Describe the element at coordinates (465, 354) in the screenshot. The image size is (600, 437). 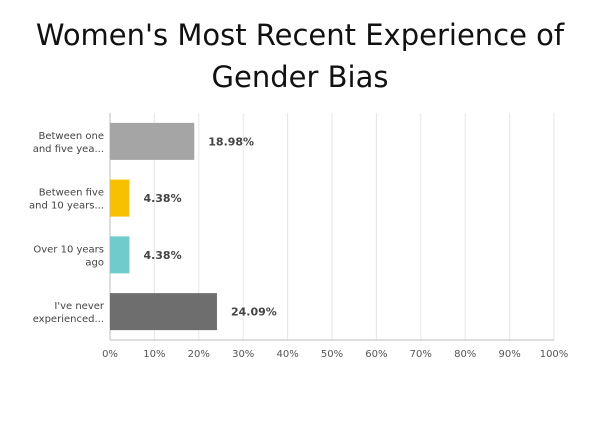
I see `x-tick-label: 80%` at that location.